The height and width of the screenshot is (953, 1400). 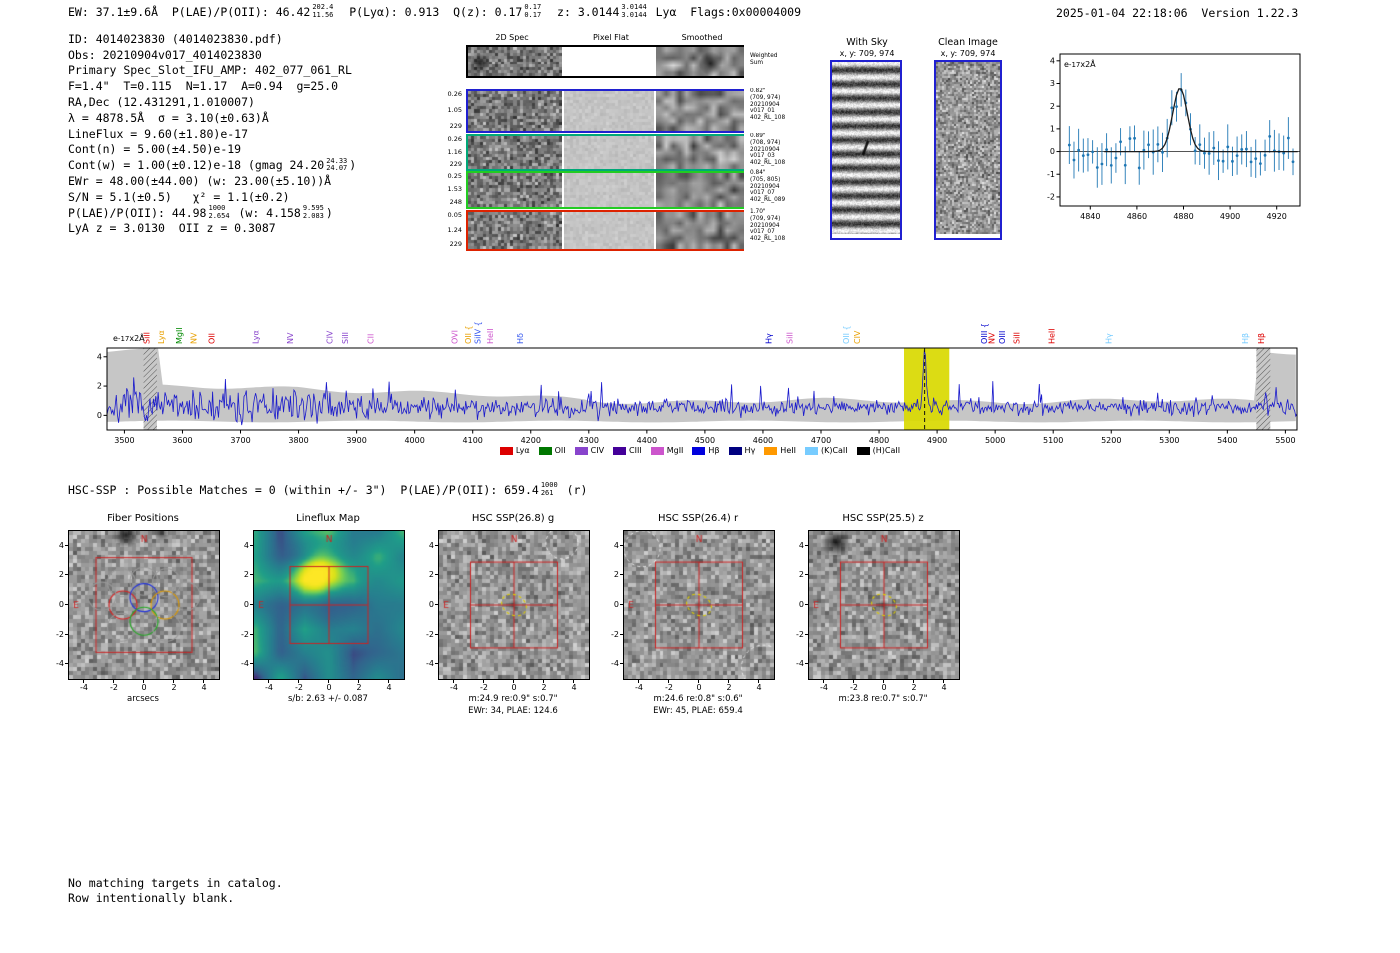 I want to click on svg-text: CIV, so click(x=330, y=337).